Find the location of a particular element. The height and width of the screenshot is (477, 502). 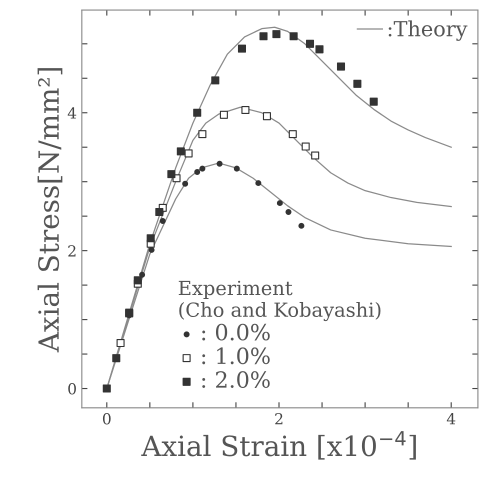

x-tick-label: 4 is located at coordinates (451, 418).